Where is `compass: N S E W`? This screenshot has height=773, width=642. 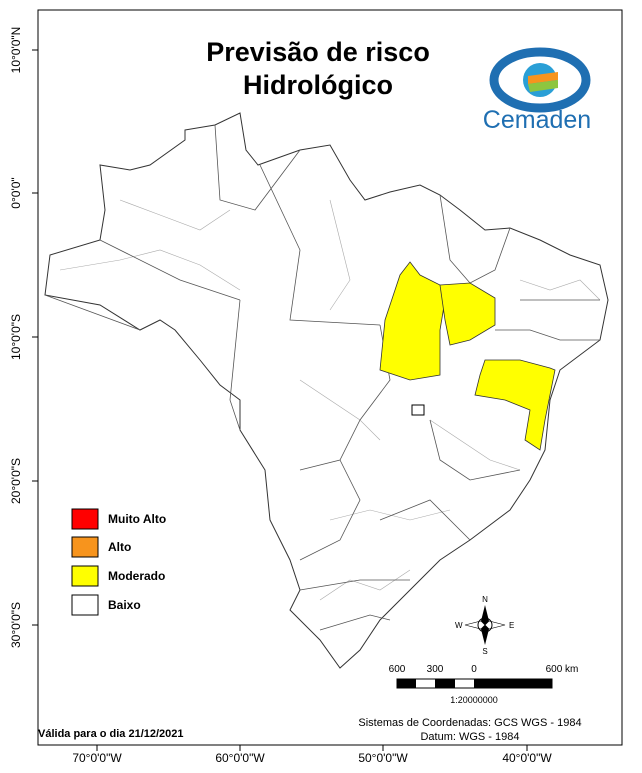
compass: N S E W is located at coordinates (484, 625).